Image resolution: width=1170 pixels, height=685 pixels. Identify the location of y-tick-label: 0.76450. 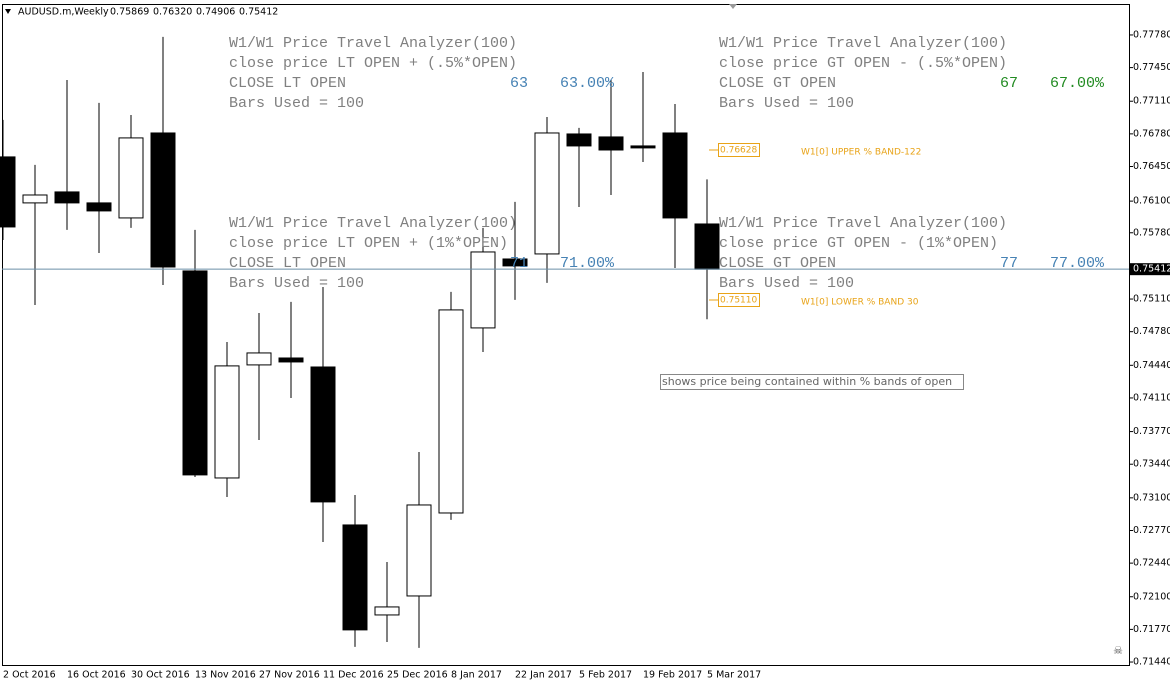
(1151, 166).